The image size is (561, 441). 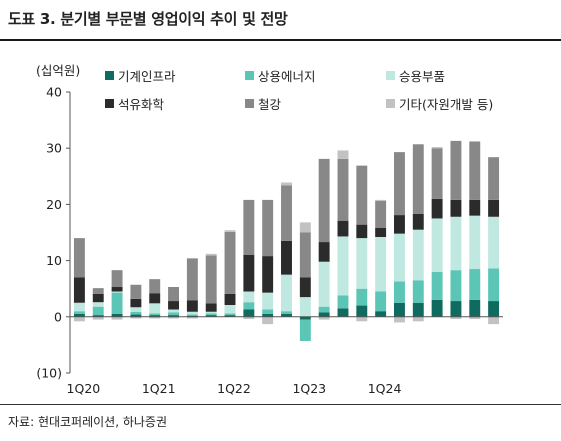 I want to click on legend-swatch-auto-parts, so click(x=390, y=75).